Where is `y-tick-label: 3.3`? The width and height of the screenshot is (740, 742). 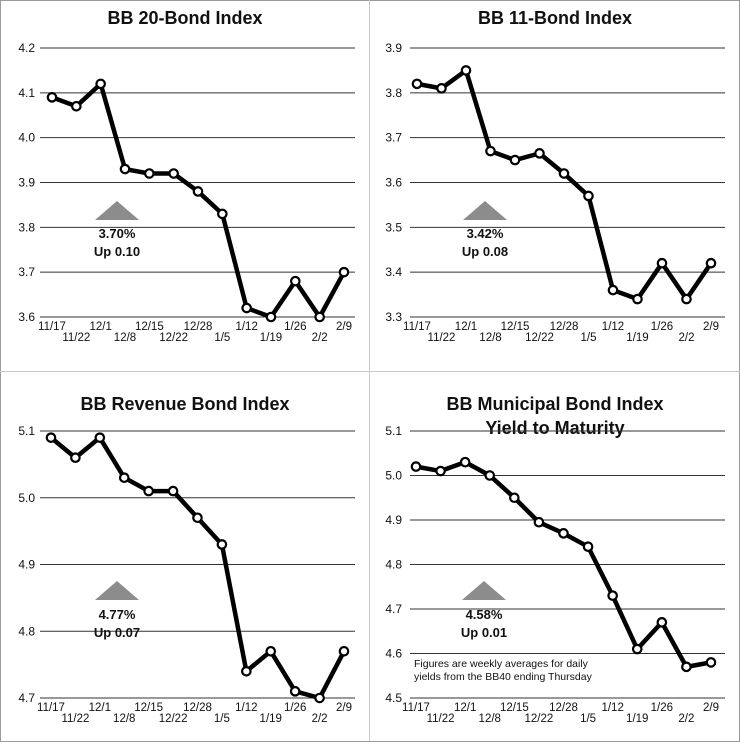
y-tick-label: 3.3 is located at coordinates (393, 317).